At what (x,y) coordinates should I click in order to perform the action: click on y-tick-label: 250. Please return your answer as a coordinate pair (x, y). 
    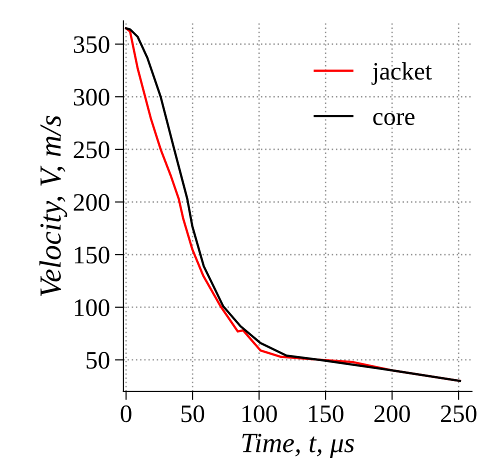
    Looking at the image, I should click on (92, 149).